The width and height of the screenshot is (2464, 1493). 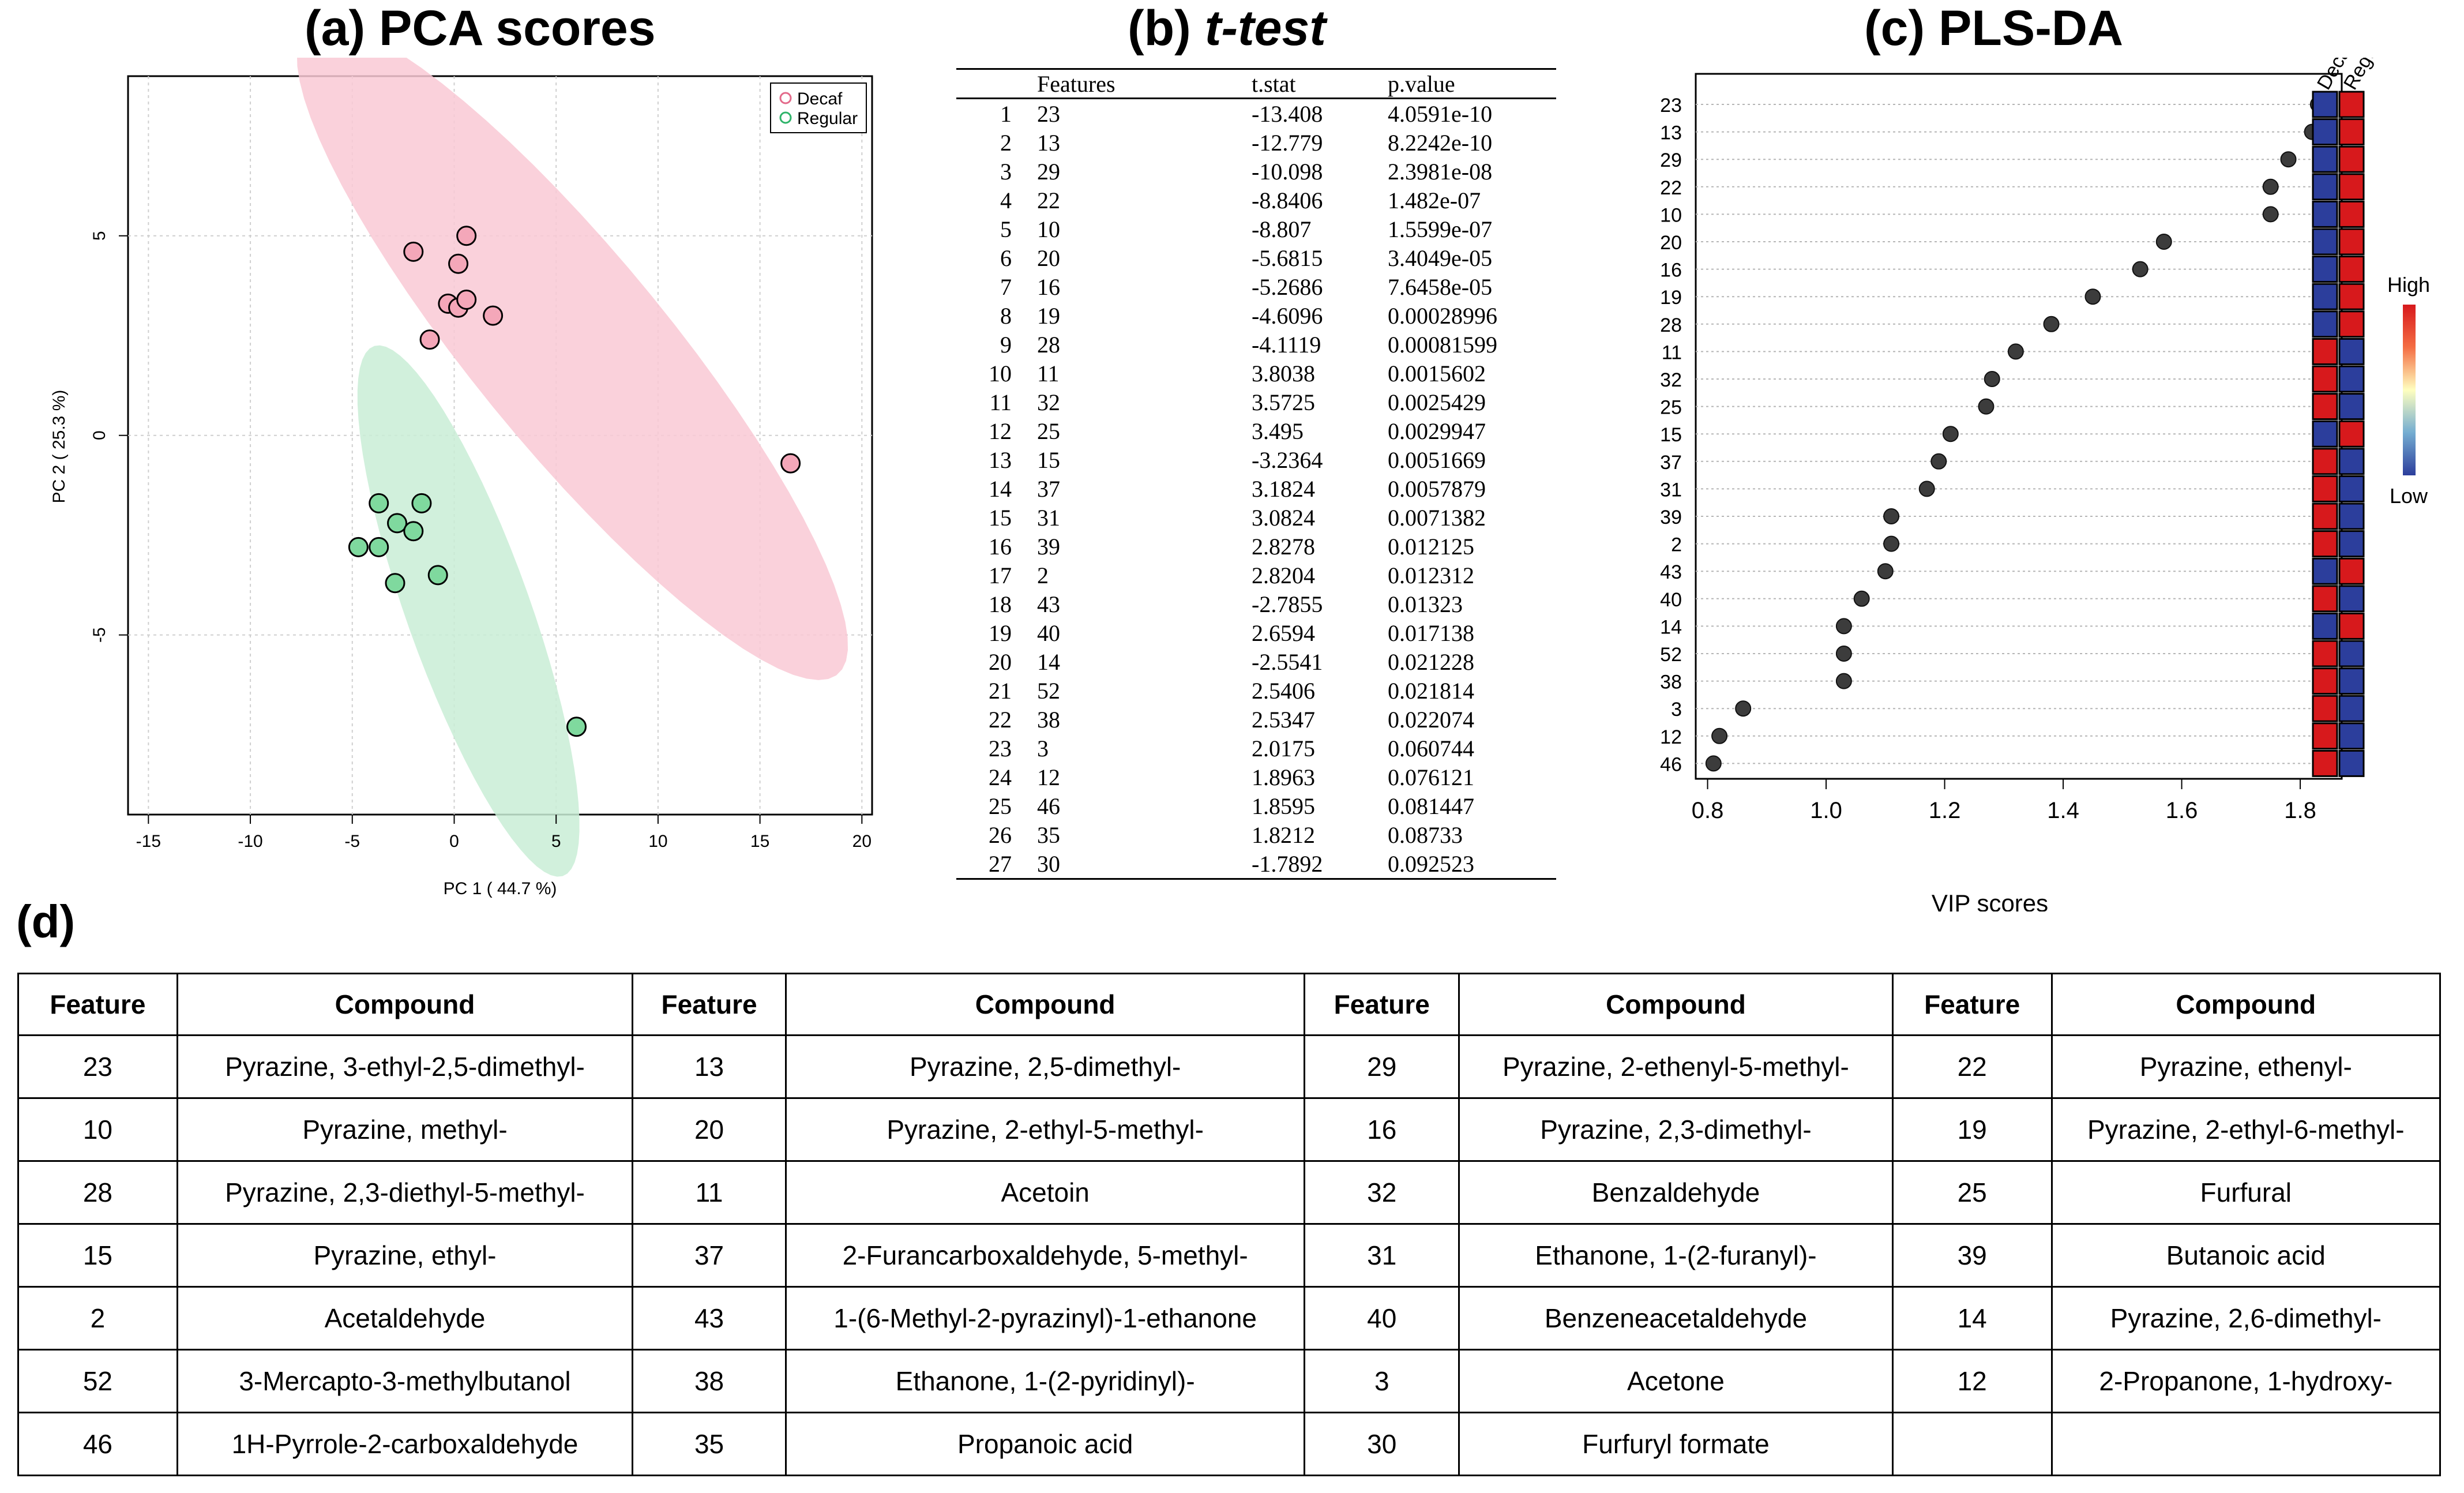 What do you see at coordinates (1048, 200) in the screenshot?
I see `ttest-feature-cell: 22` at bounding box center [1048, 200].